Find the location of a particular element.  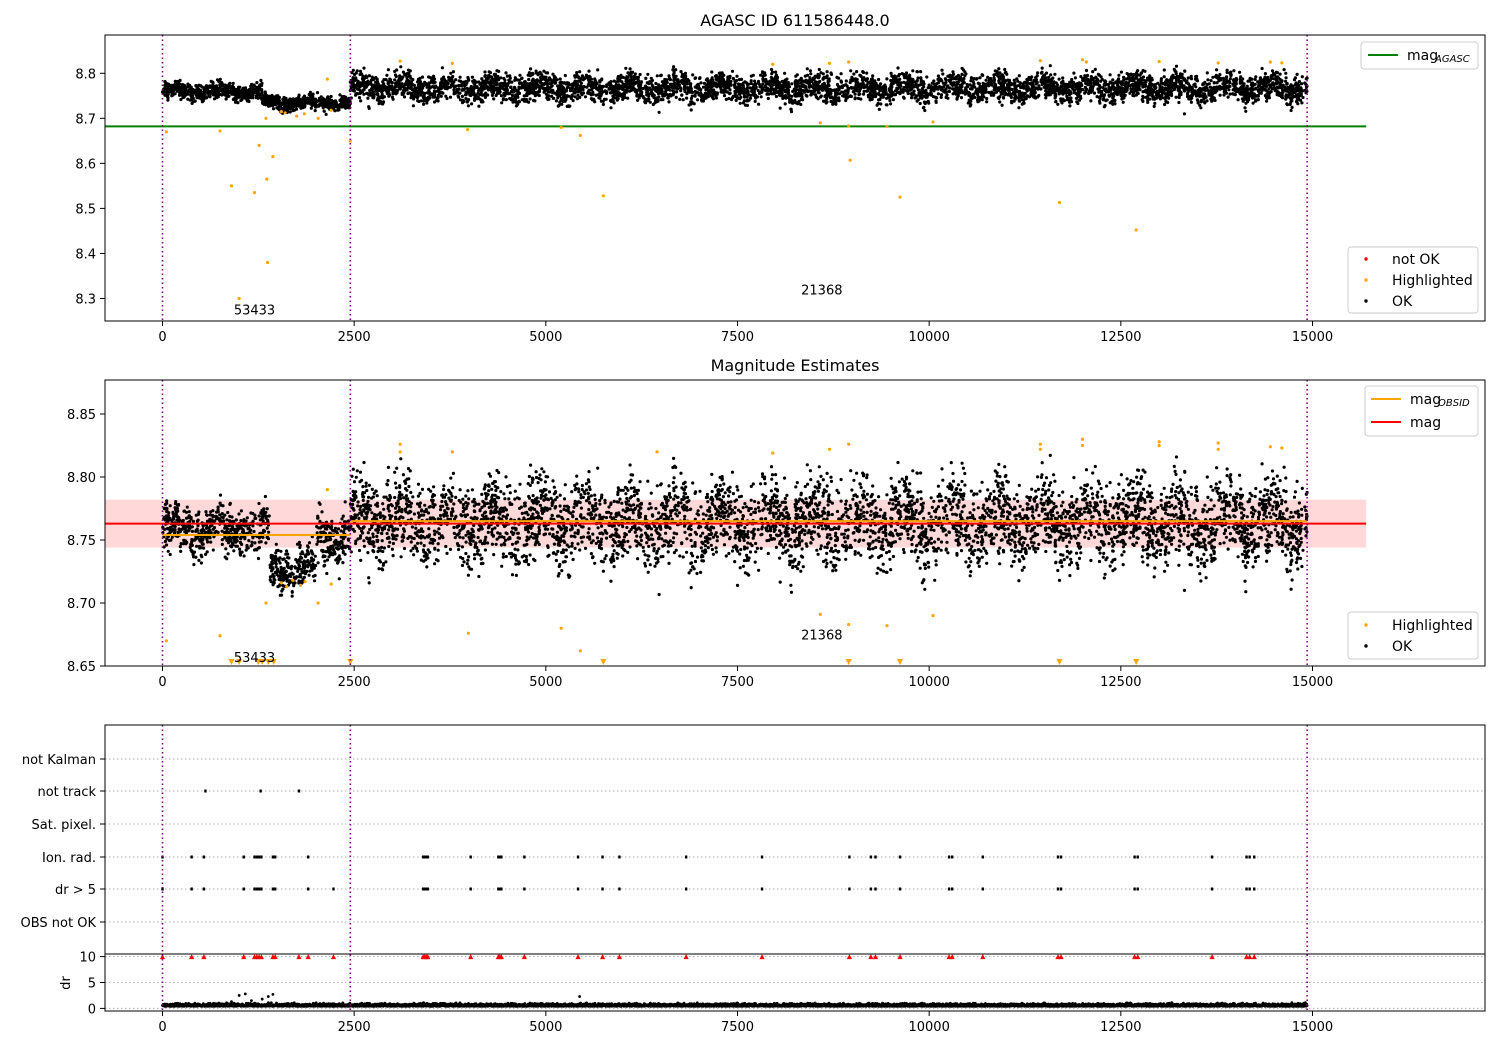

flag-label: OBS not OK is located at coordinates (59, 923).